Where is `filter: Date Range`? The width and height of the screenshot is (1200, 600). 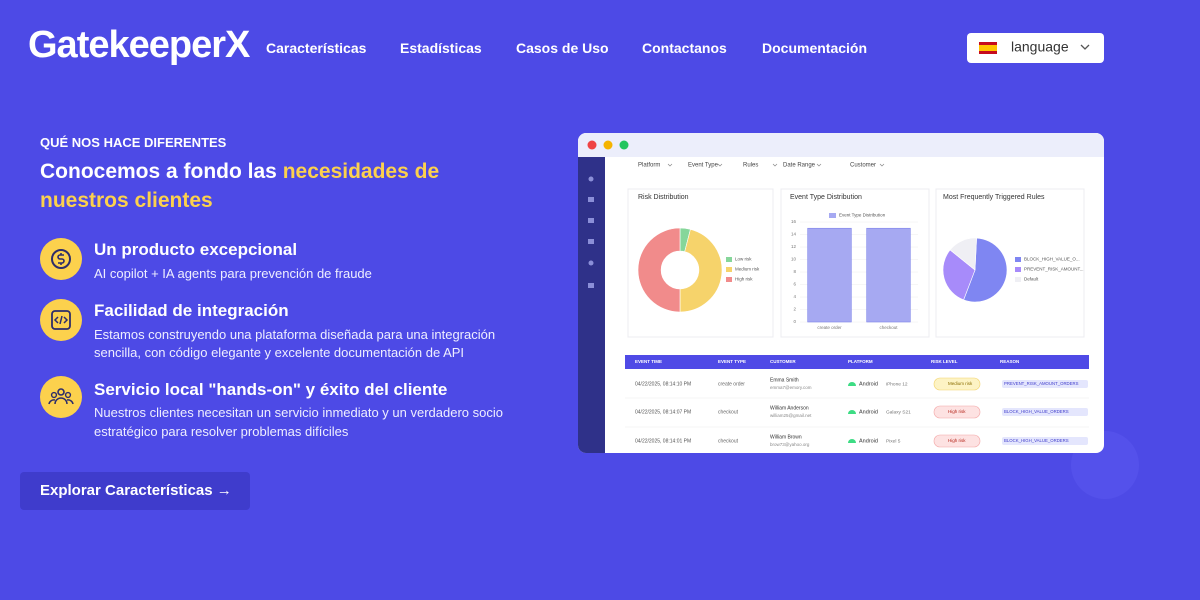
filter: Date Range is located at coordinates (799, 166).